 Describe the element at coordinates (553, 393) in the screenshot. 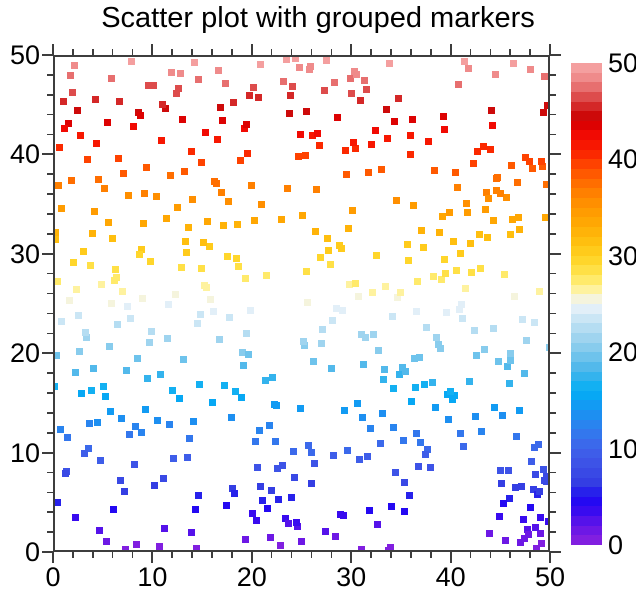

I see `minor-tick-right` at that location.